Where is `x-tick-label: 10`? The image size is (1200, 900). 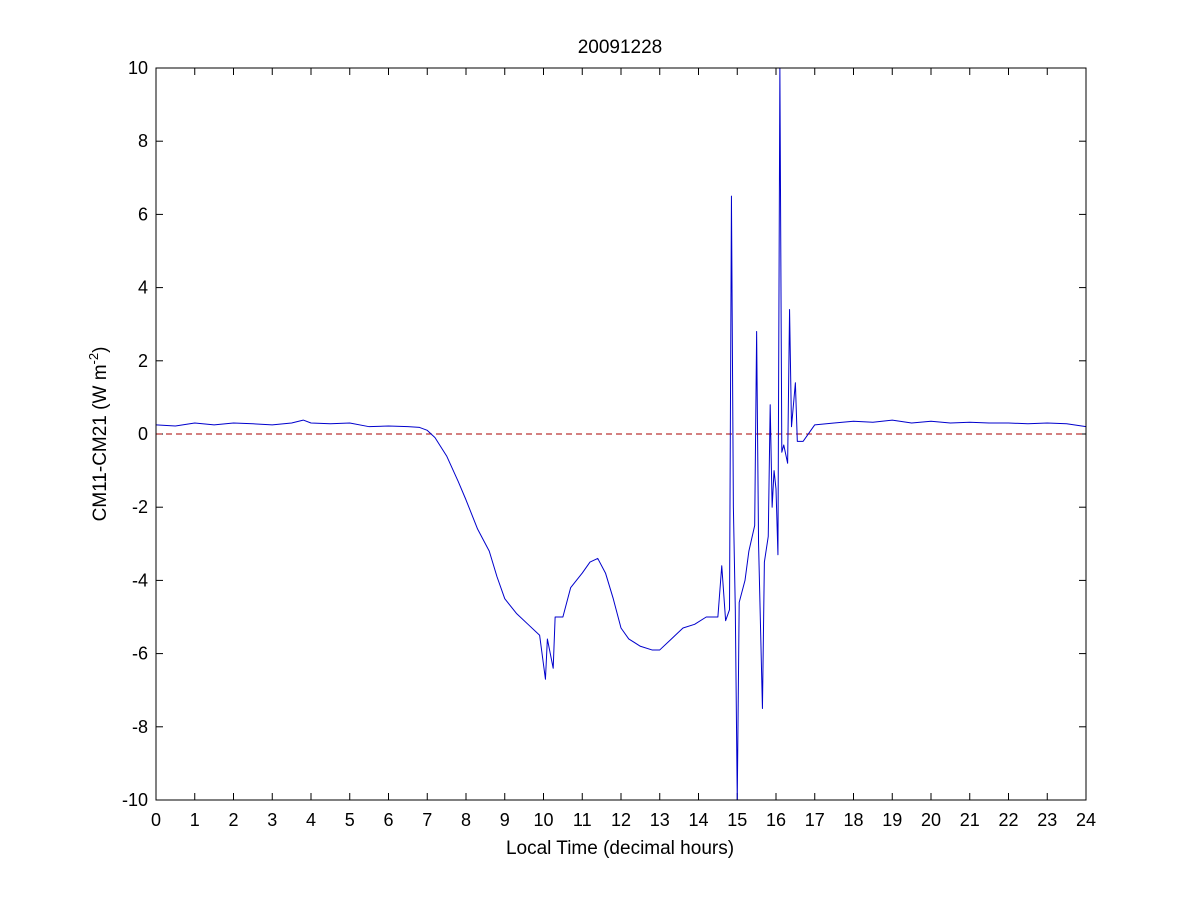
x-tick-label: 10 is located at coordinates (543, 820).